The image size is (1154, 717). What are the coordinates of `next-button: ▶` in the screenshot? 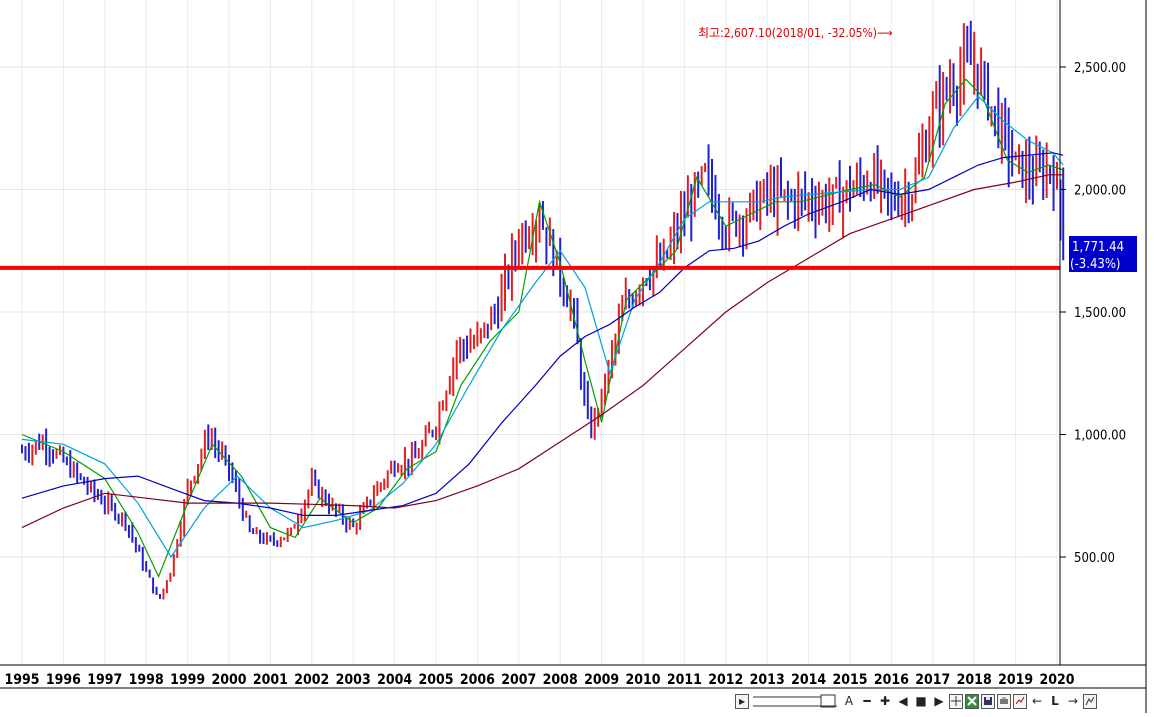 It's located at (939, 701).